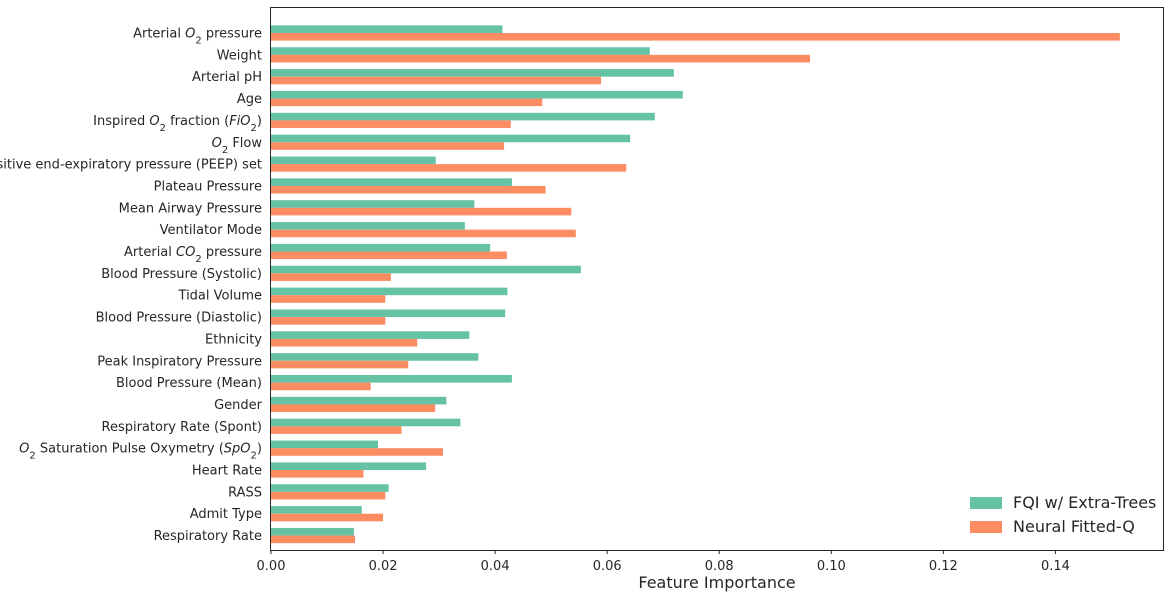 The width and height of the screenshot is (1171, 598). Describe the element at coordinates (181, 274) in the screenshot. I see `category-label: Blood Pressure (Systolic)` at that location.